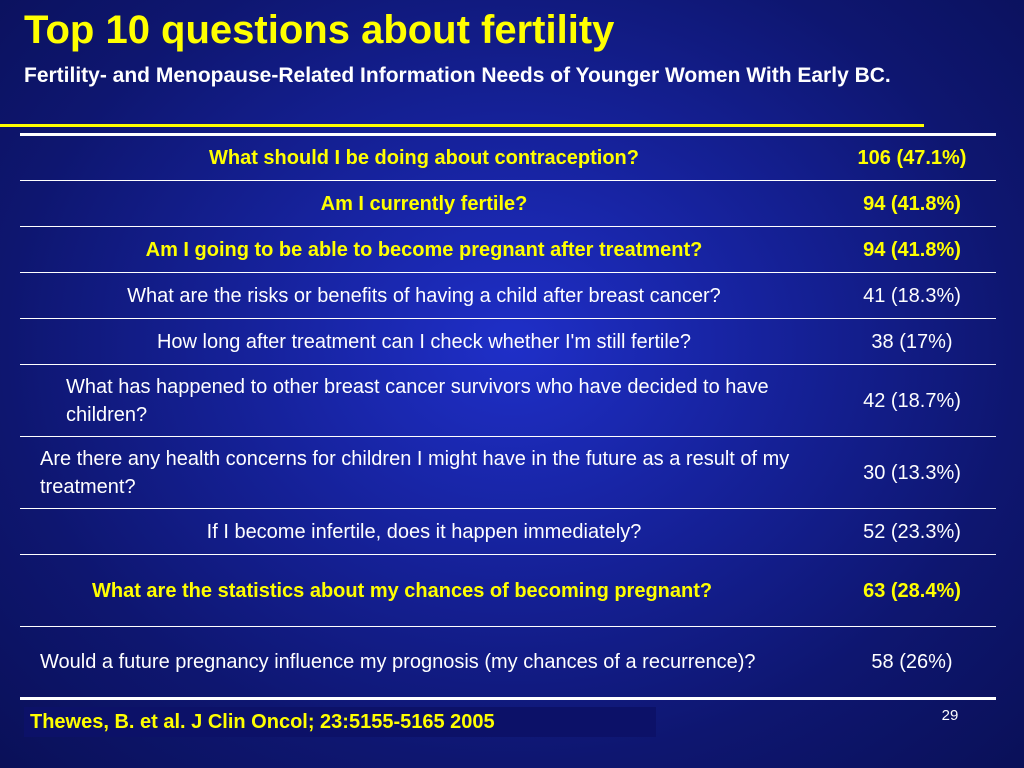 This screenshot has height=768, width=1024. Describe the element at coordinates (912, 662) in the screenshot. I see `value-cell: 58 (26%)` at that location.